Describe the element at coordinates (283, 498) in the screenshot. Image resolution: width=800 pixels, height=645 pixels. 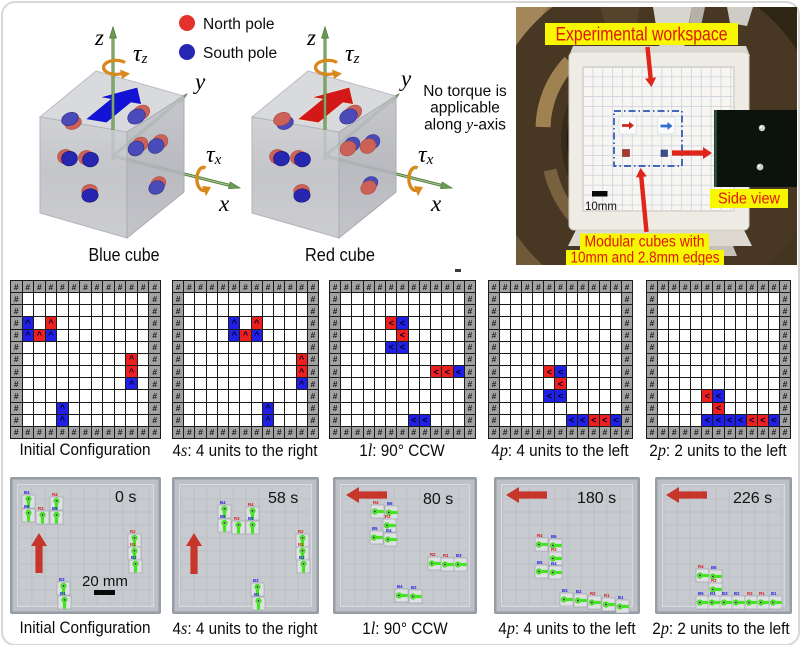
I see `svg-text: 58 s` at that location.